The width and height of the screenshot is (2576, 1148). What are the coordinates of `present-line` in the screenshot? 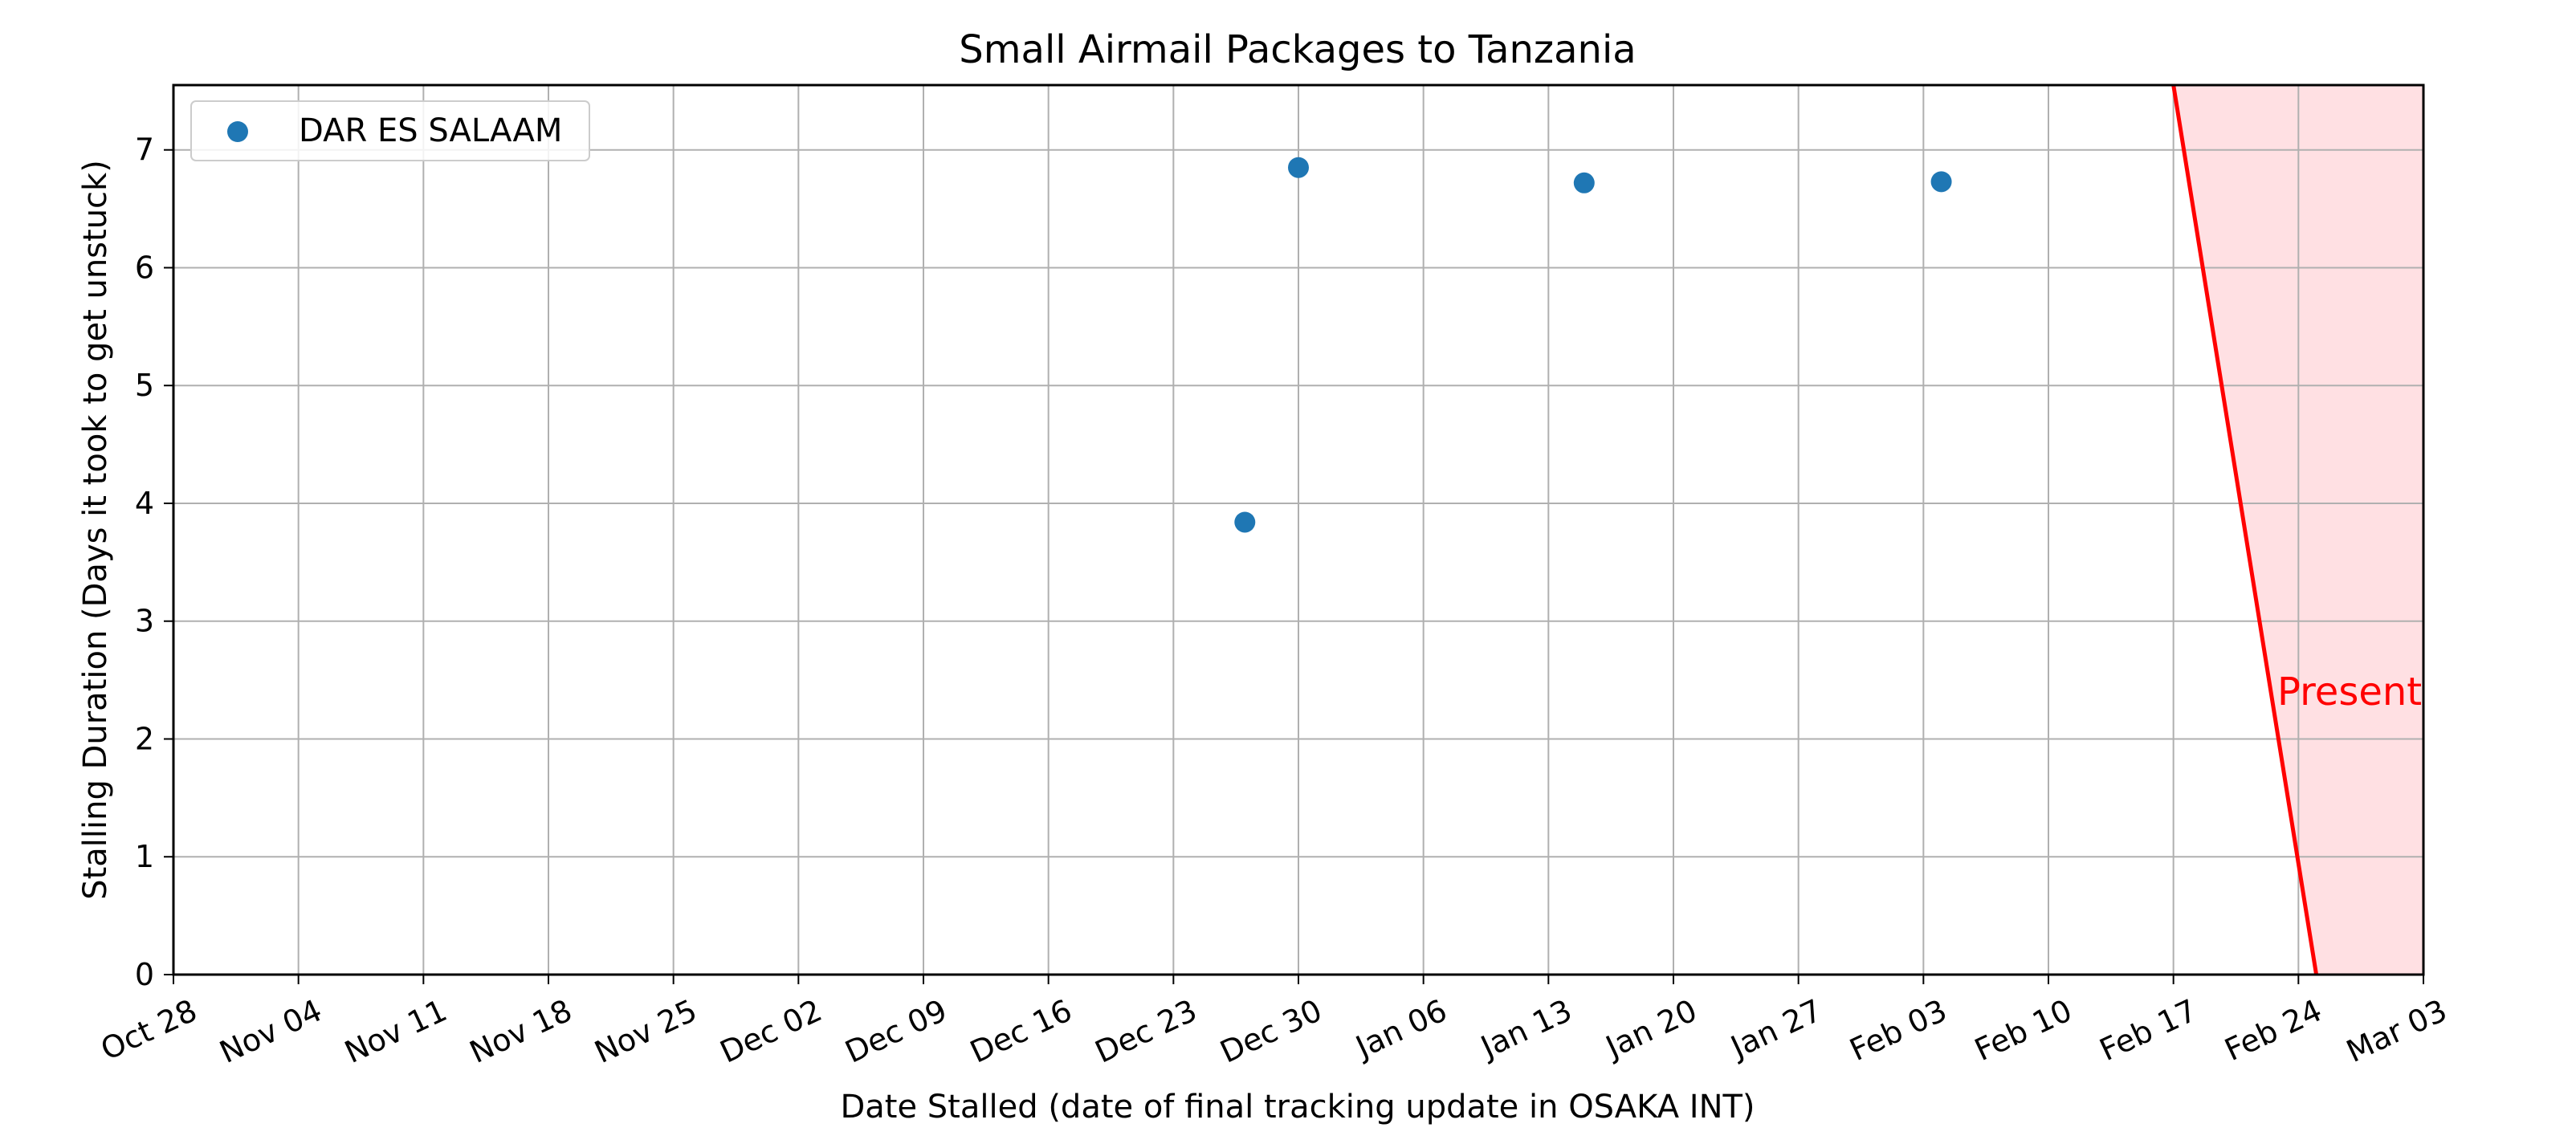 It's located at (2245, 529).